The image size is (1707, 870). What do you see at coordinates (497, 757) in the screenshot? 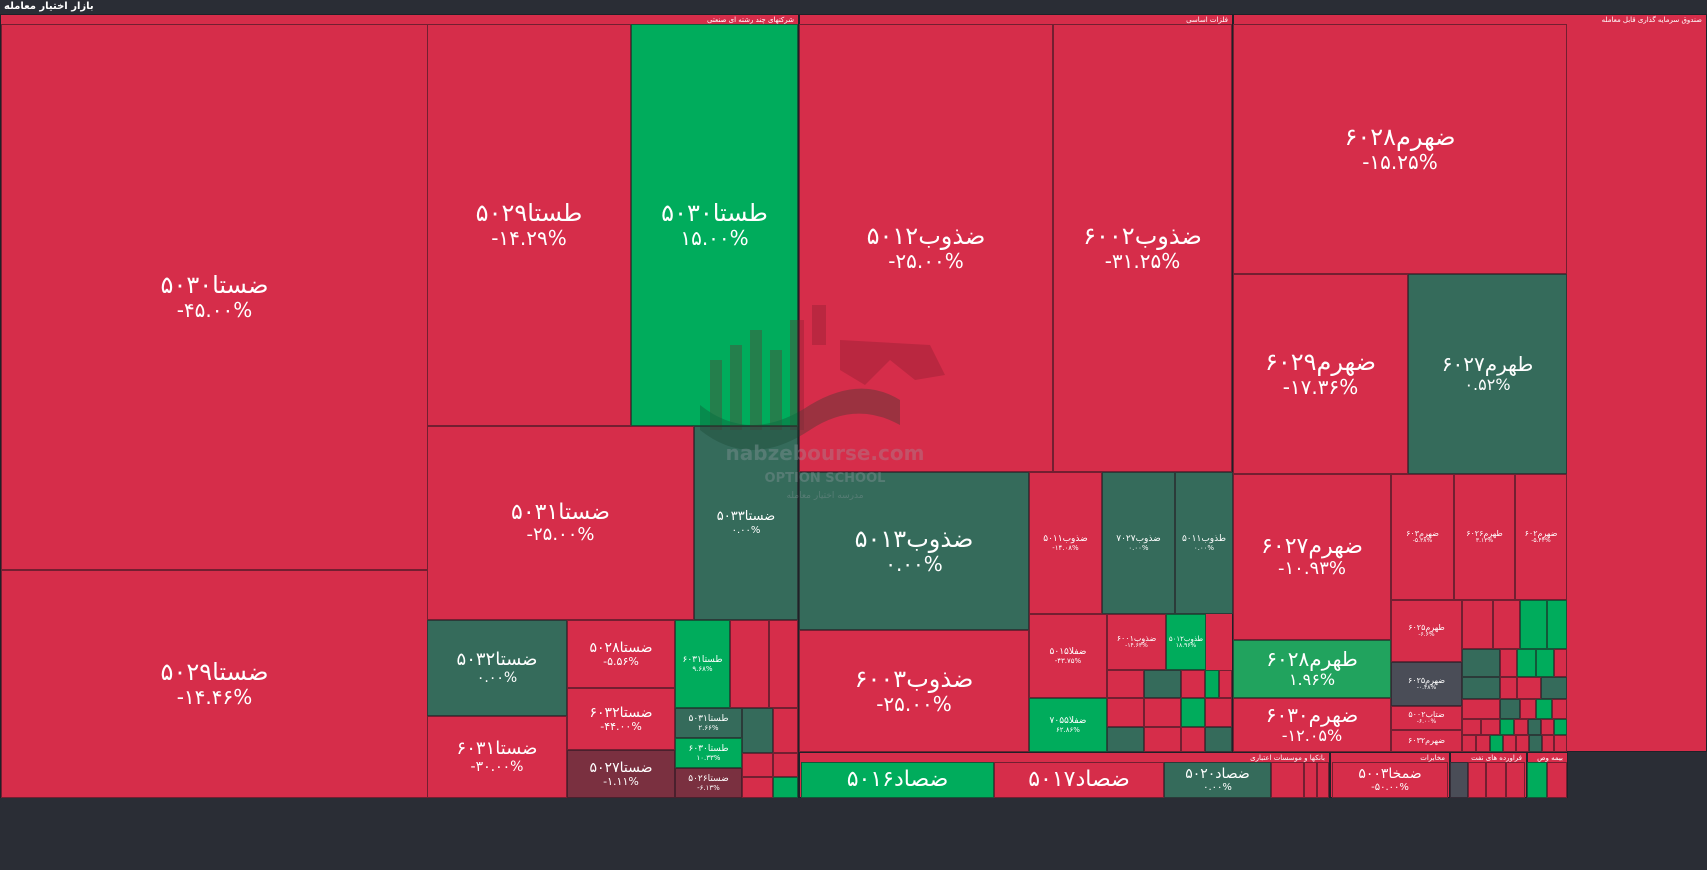
I see `treemap-tile: ضستا۶۰۳۱ -۳۰.۰۰%` at bounding box center [497, 757].